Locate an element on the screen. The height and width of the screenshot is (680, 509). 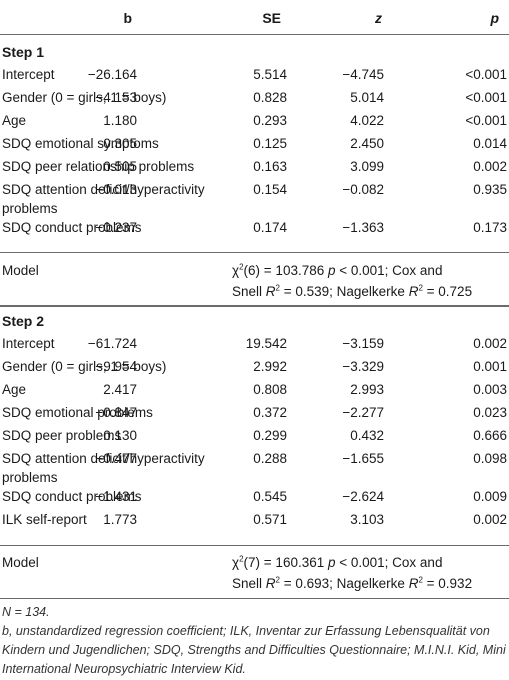
table-row: SDQ peer problems 0.130 0.299 0.432 0.666 is located at coordinates (254, 435).